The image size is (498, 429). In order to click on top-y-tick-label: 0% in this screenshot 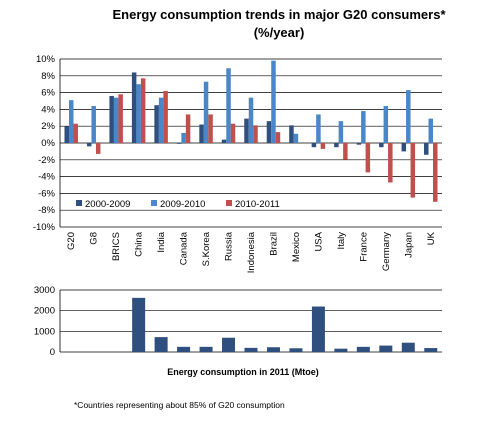, I will do `click(48, 143)`.